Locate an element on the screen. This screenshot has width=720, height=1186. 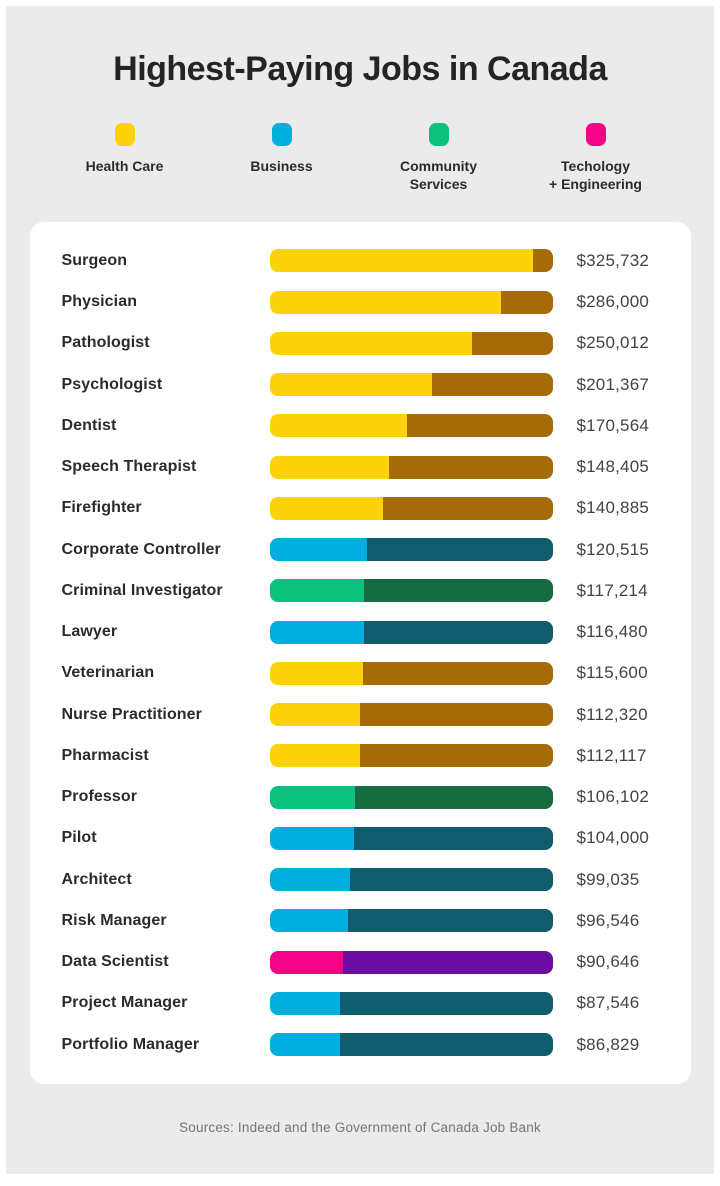
salary-value: $325,732 is located at coordinates (613, 260).